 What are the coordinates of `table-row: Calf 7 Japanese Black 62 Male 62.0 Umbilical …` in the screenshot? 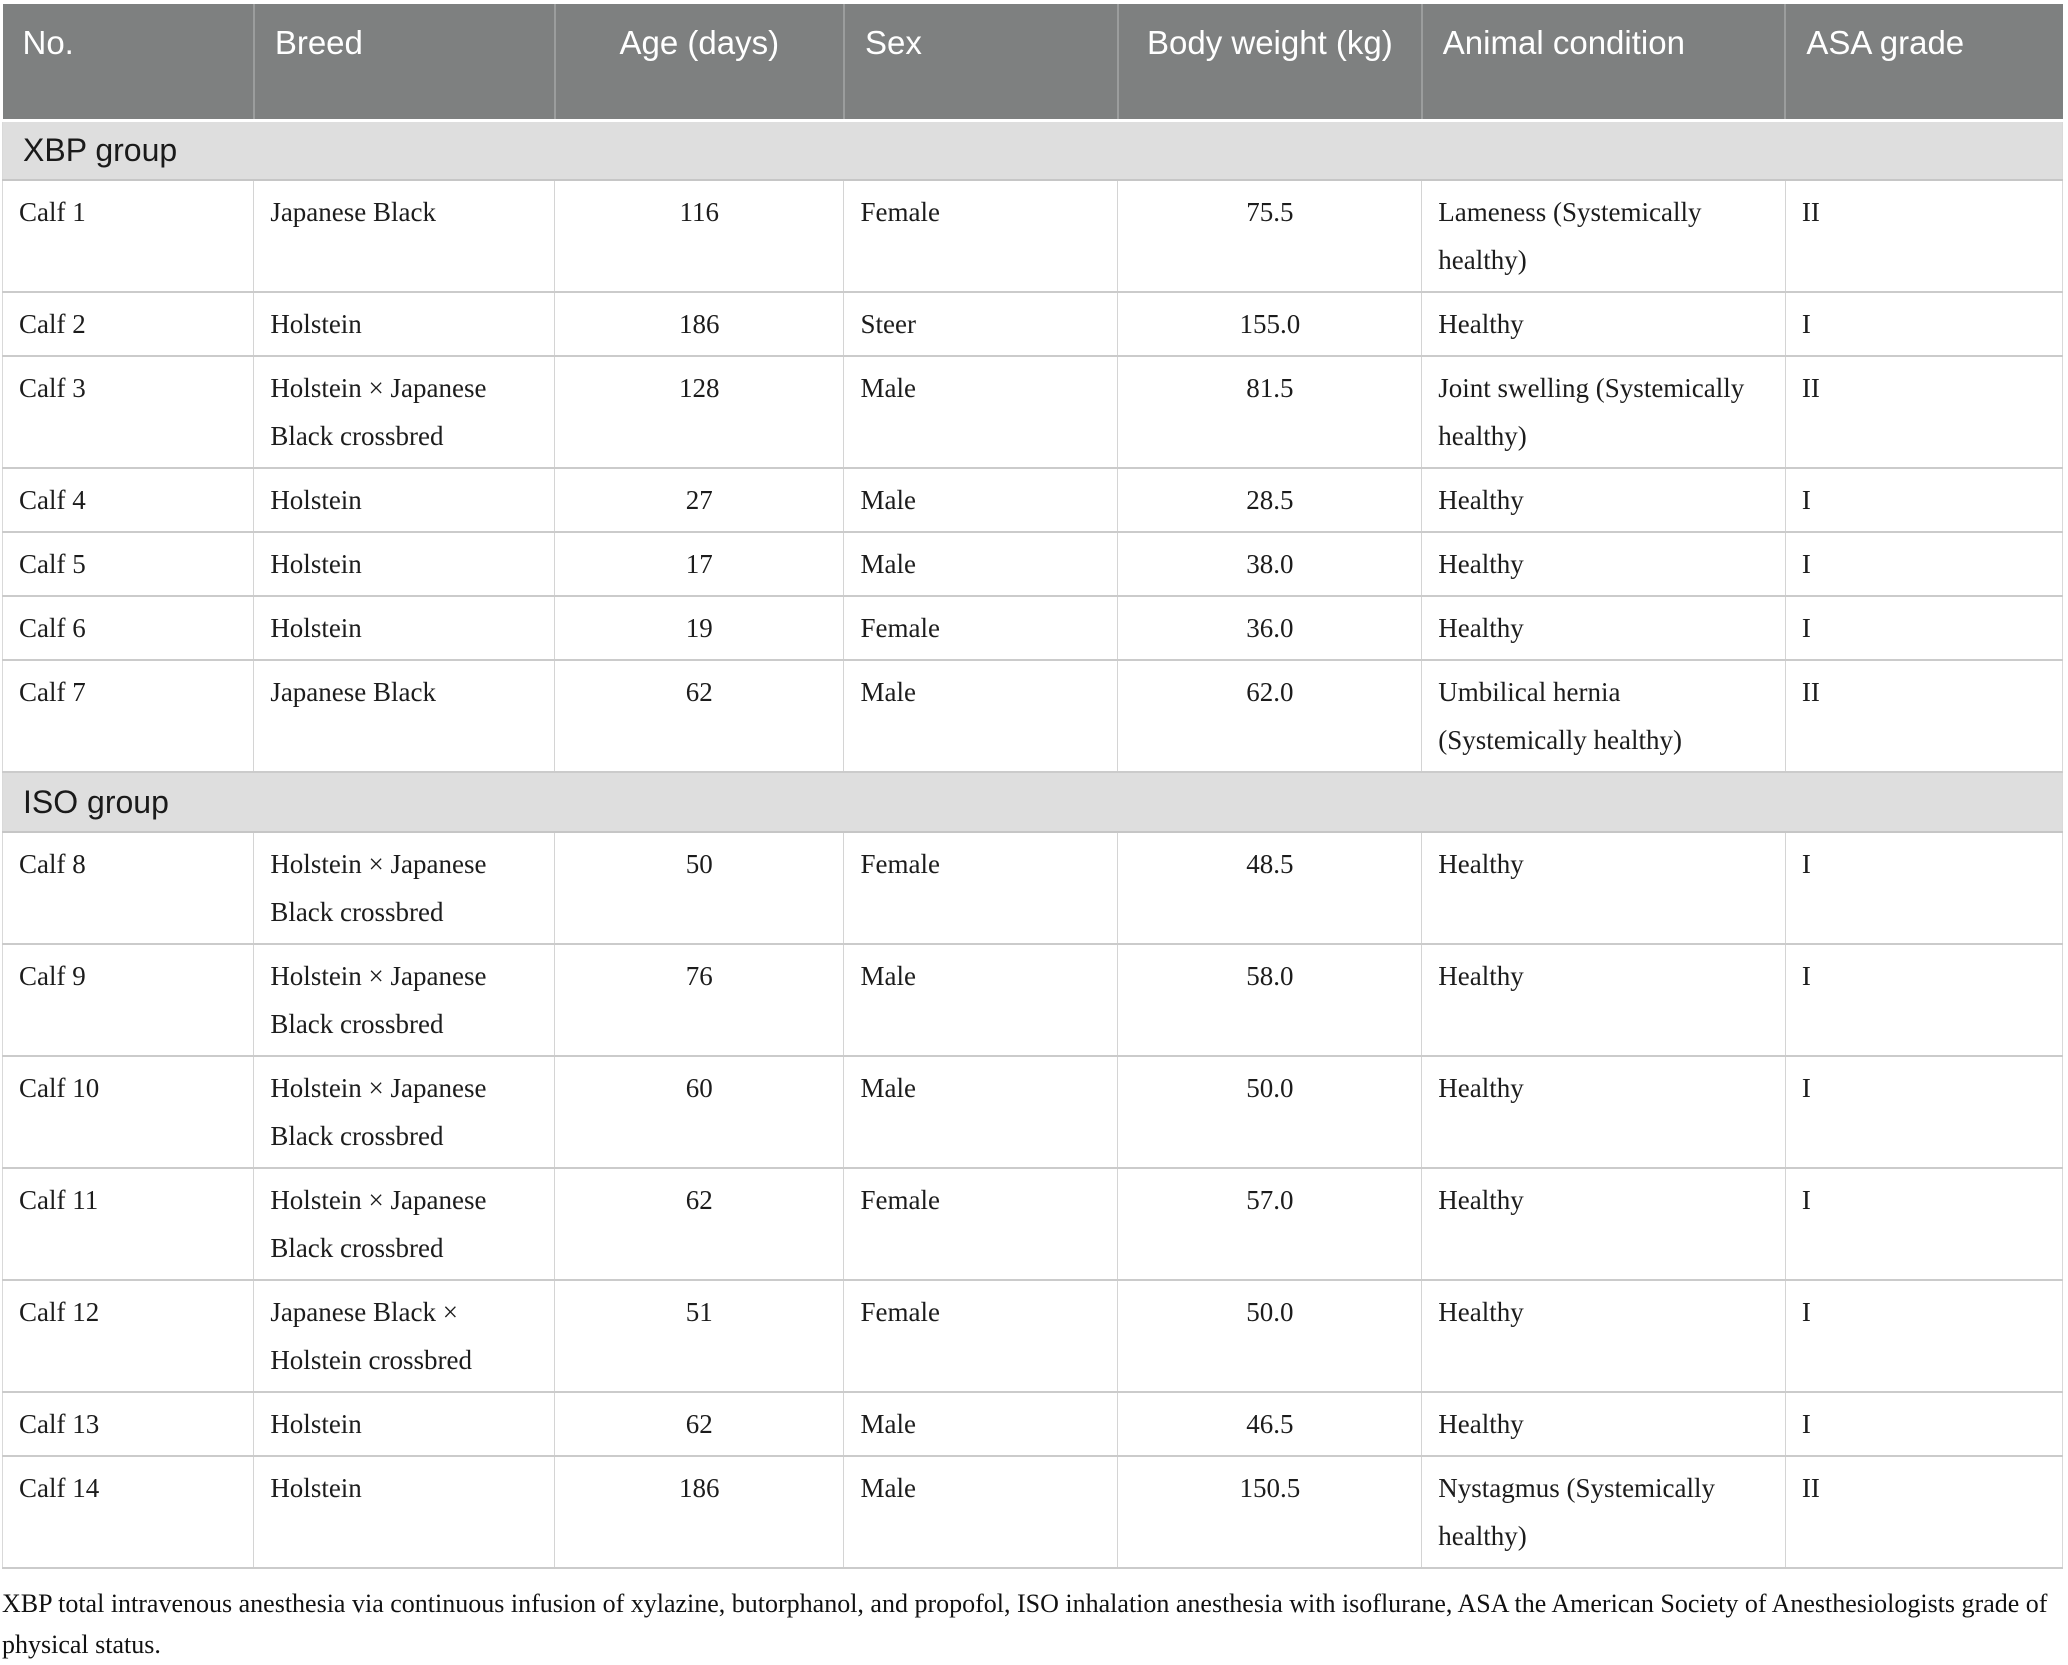 It's located at (1032, 716).